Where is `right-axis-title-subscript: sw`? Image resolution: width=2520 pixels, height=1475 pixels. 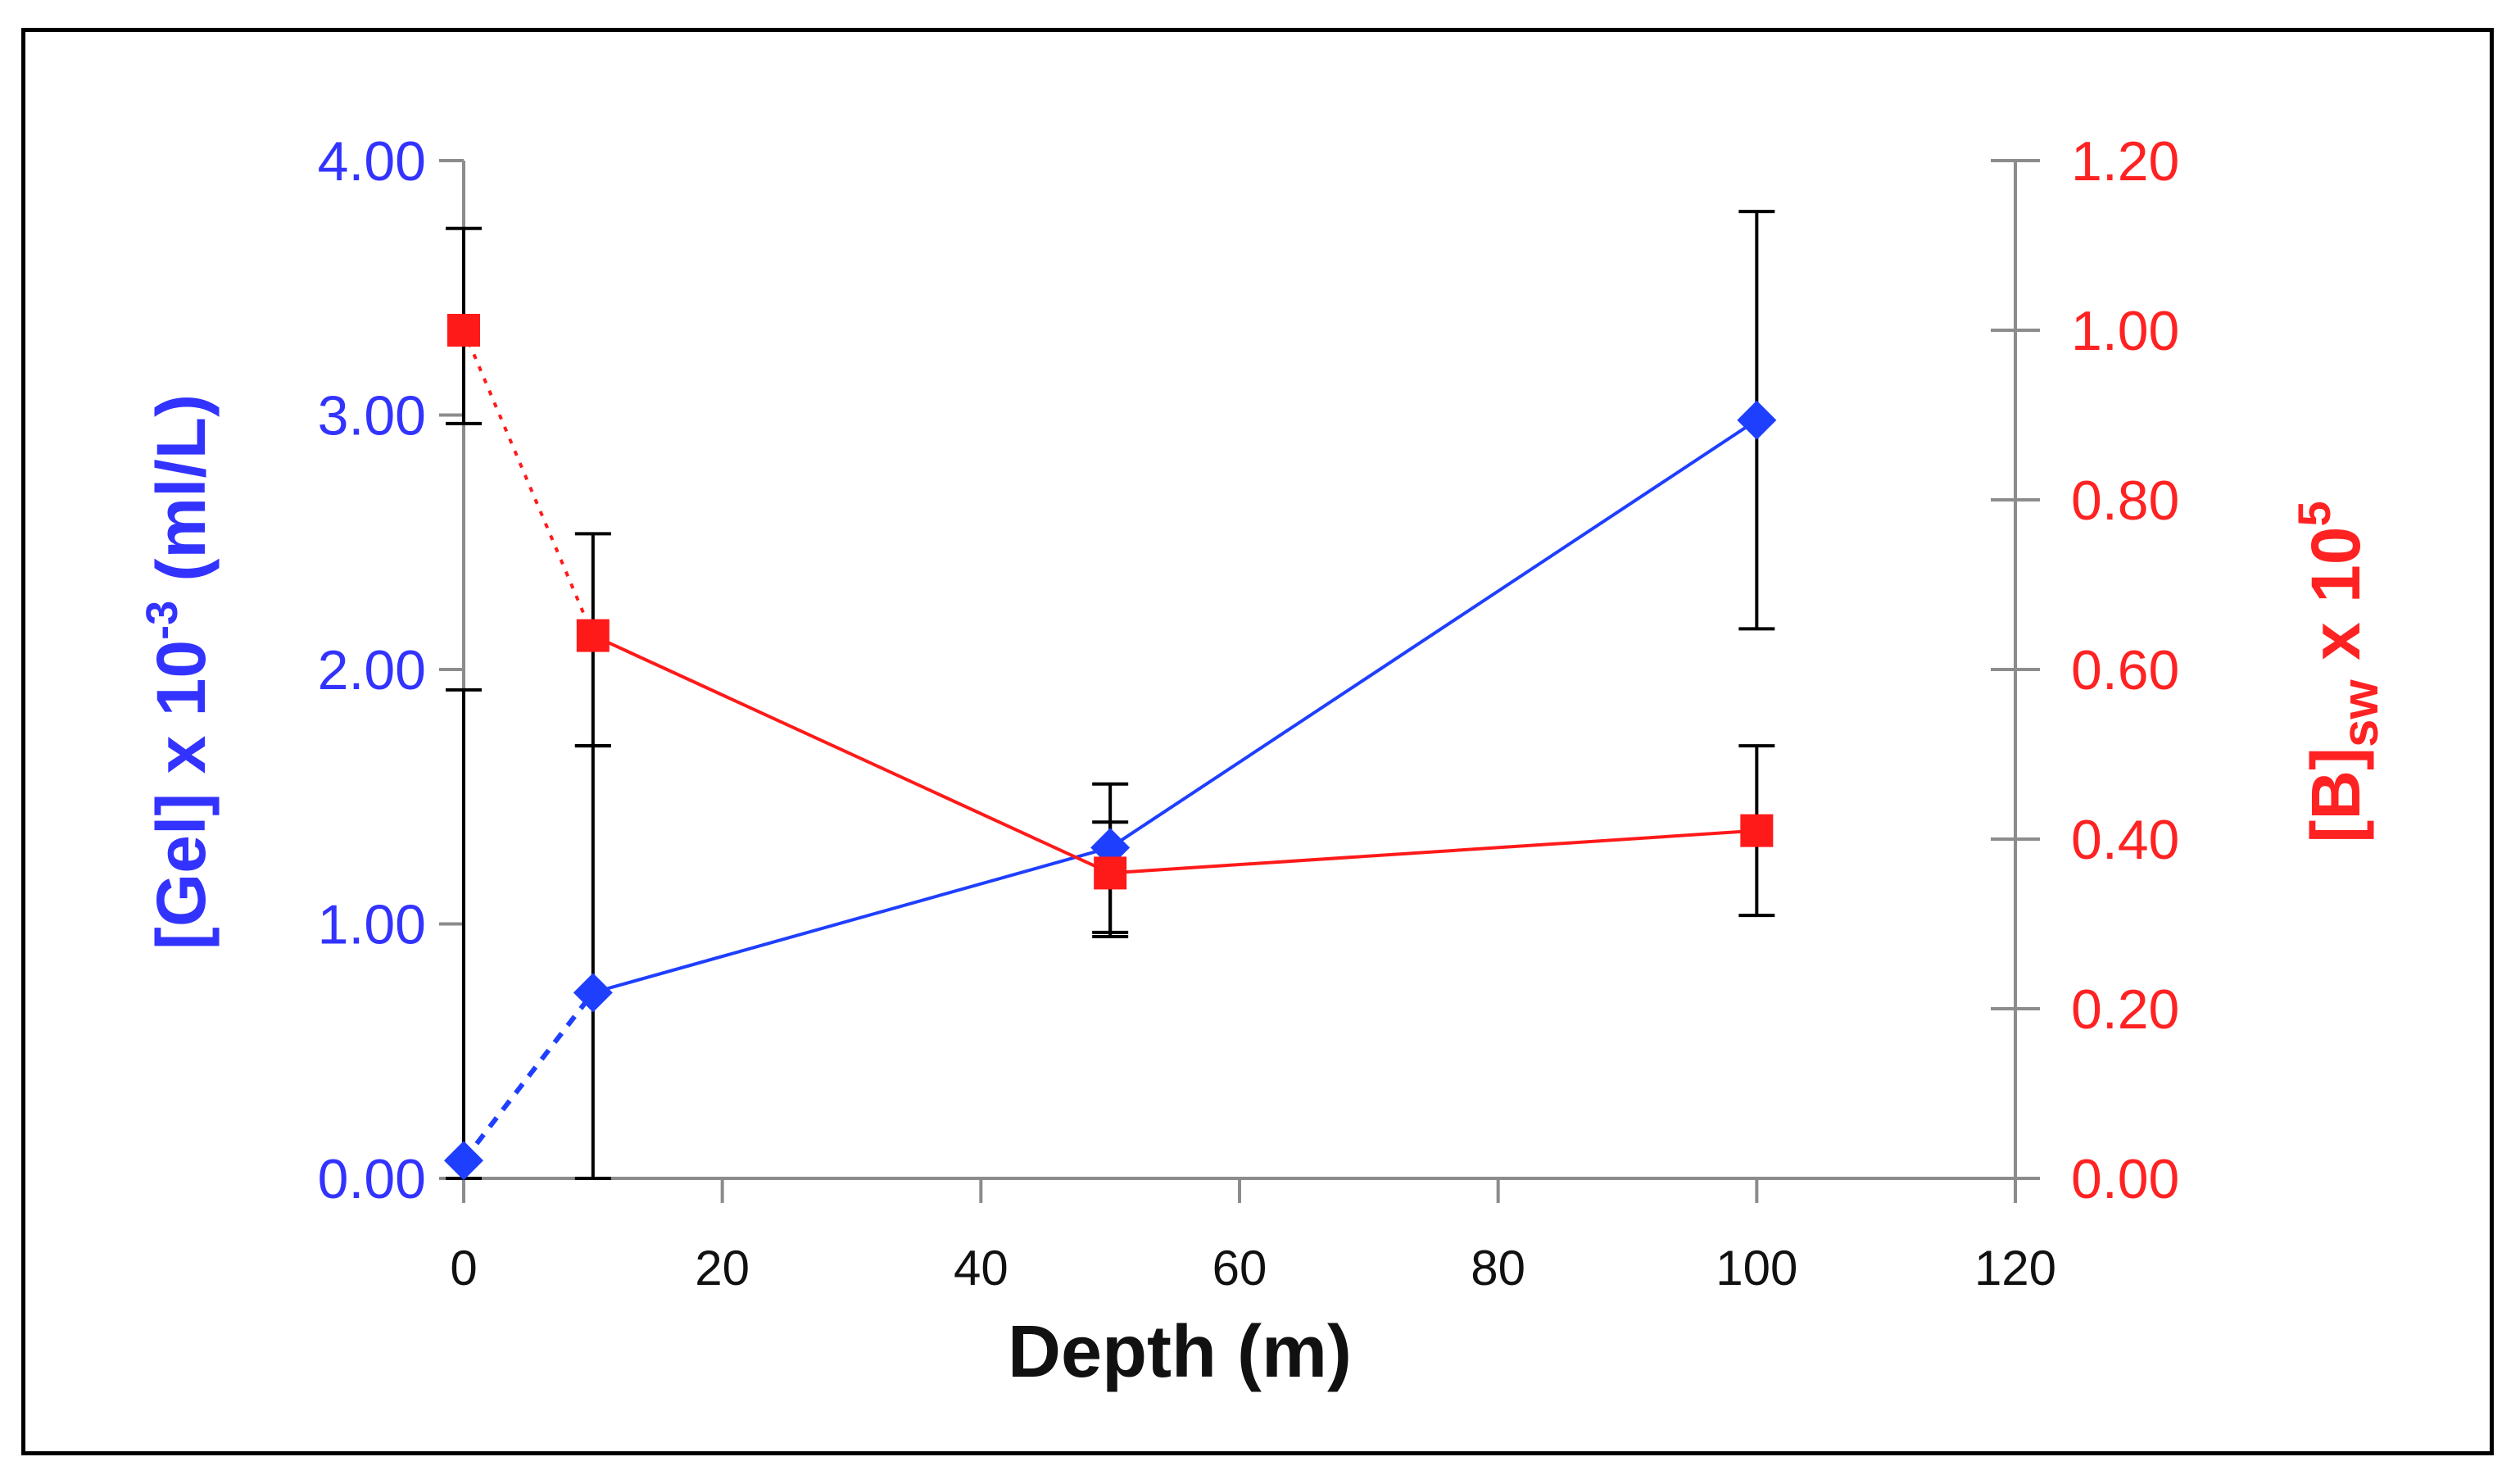
right-axis-title-subscript: sw is located at coordinates (2360, 713).